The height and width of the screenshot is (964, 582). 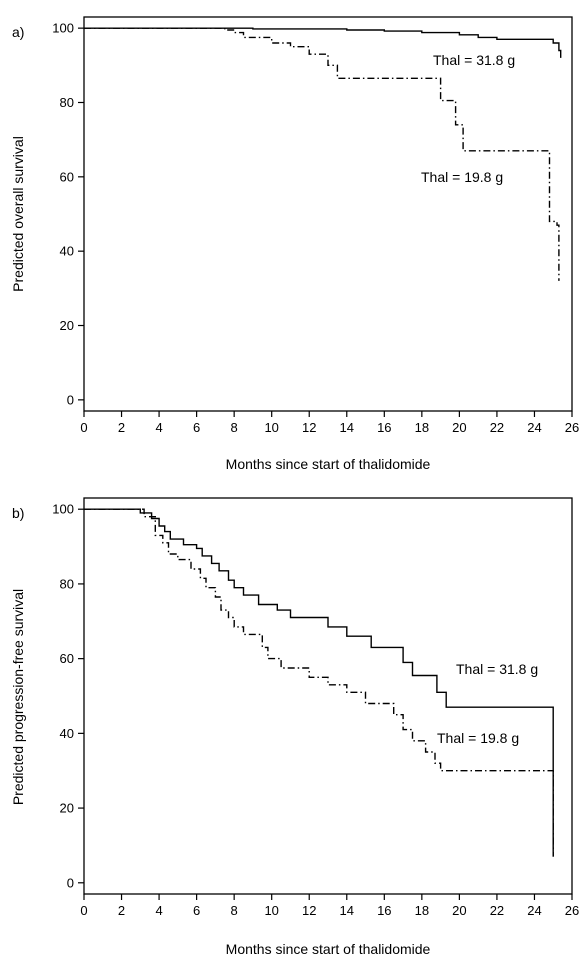 I want to click on y-axis-title: Predicted overall survival, so click(x=18, y=214).